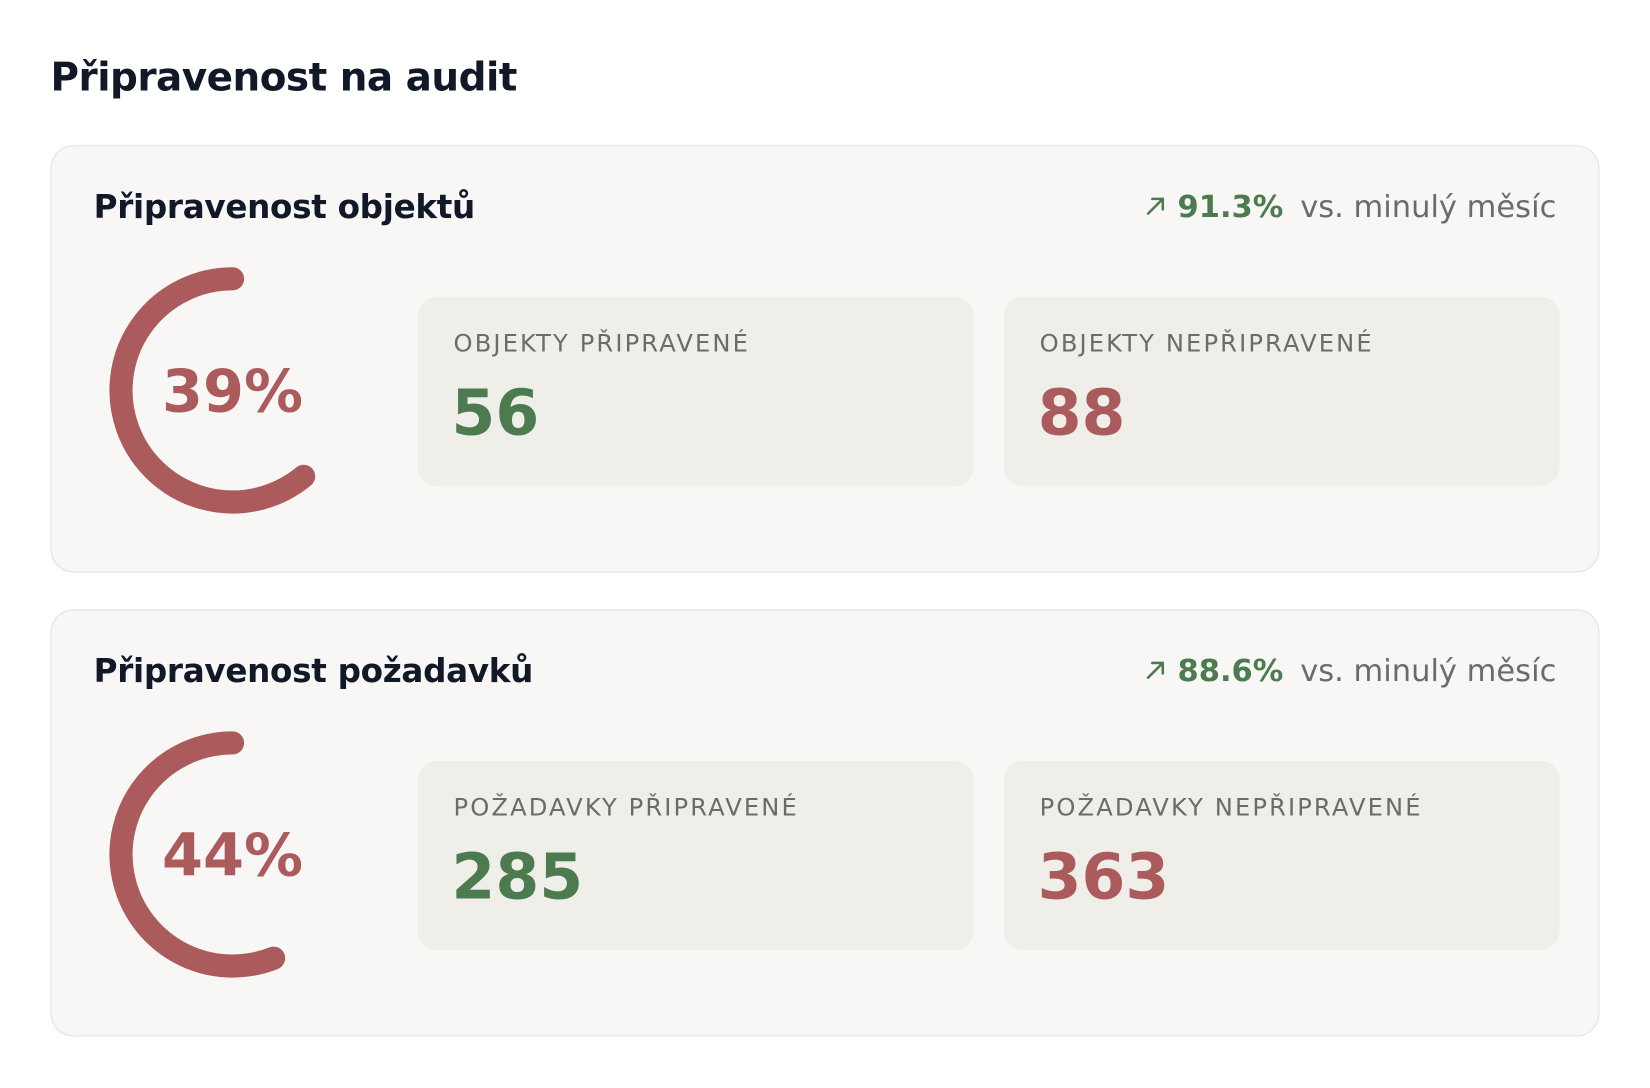  Describe the element at coordinates (1081, 413) in the screenshot. I see `stat-value: 88` at that location.